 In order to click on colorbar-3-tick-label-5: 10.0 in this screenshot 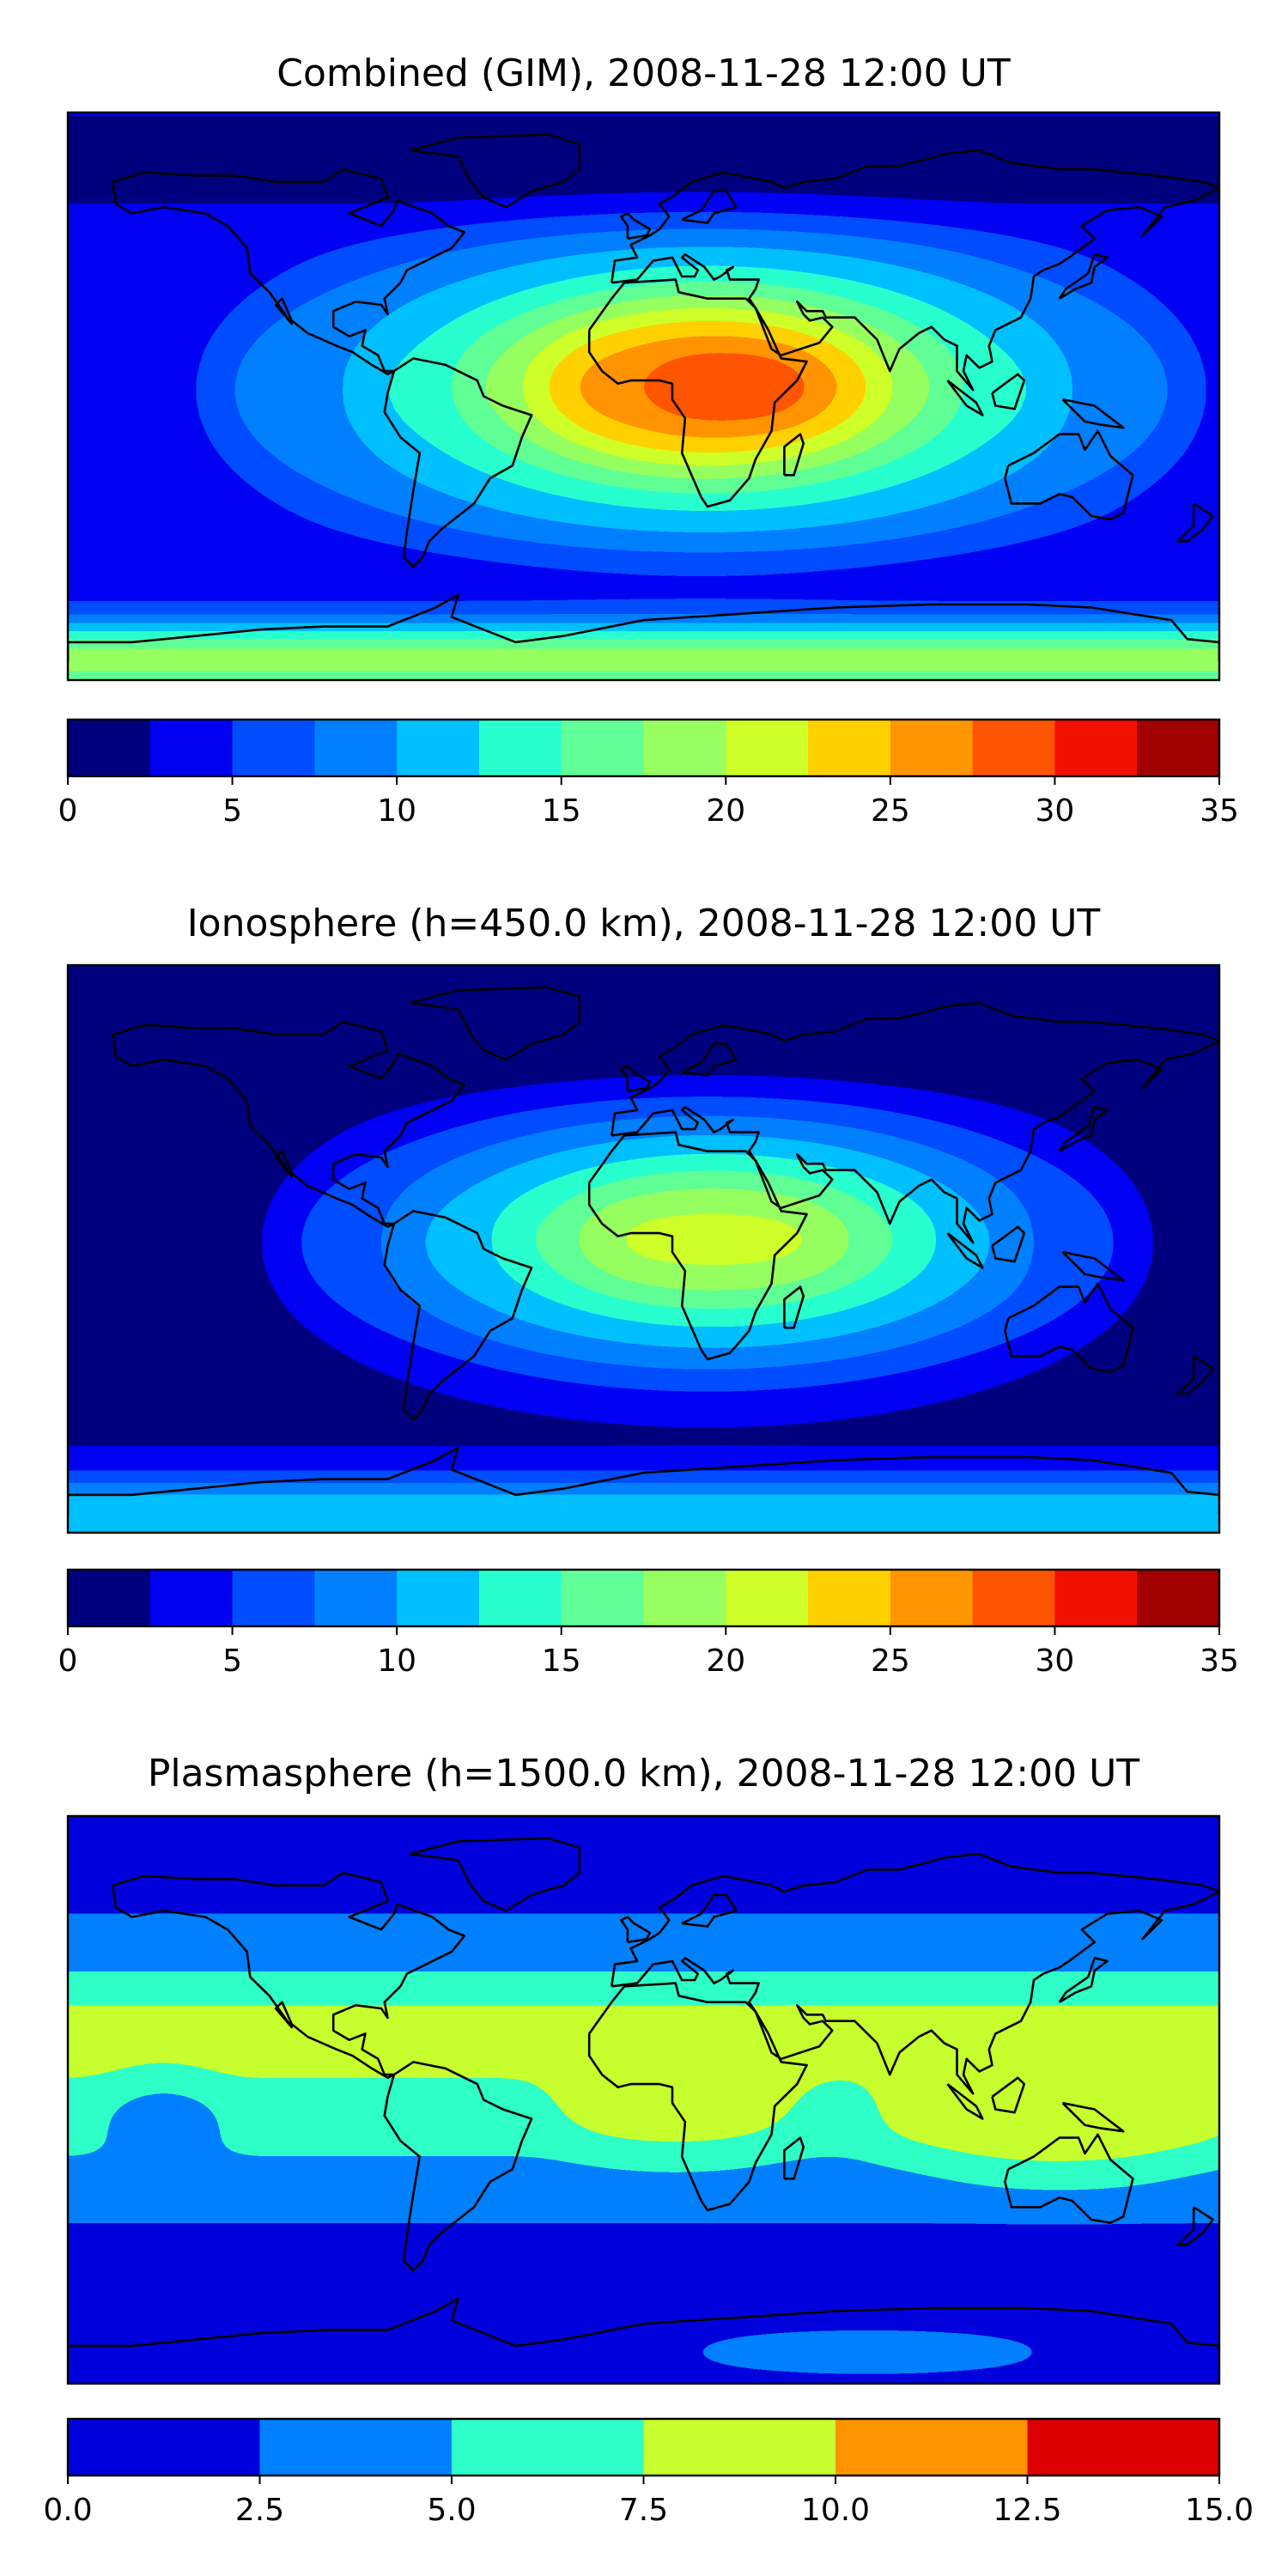, I will do `click(835, 2510)`.